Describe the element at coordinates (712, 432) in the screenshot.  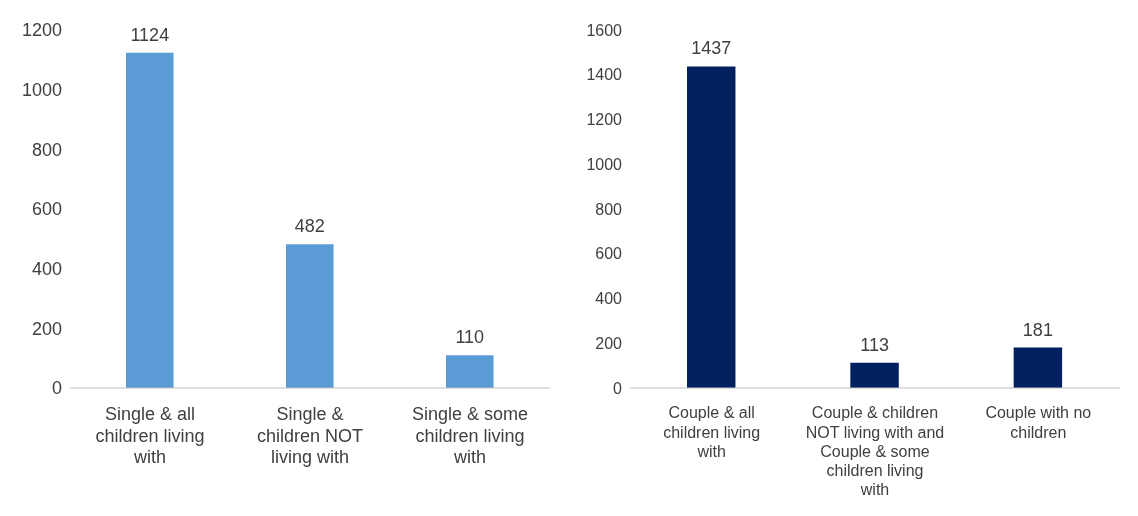
I see `x-tick-label: Couple & all children living with` at that location.